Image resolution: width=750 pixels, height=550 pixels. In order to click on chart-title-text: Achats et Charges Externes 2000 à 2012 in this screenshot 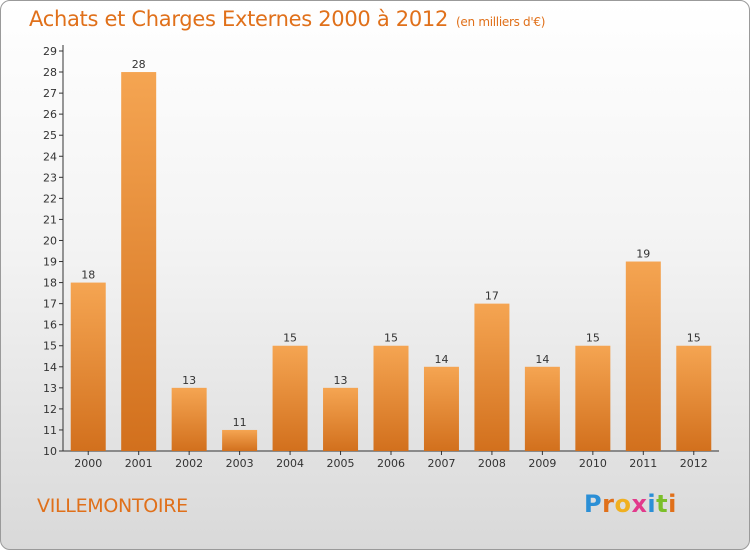, I will do `click(239, 19)`.